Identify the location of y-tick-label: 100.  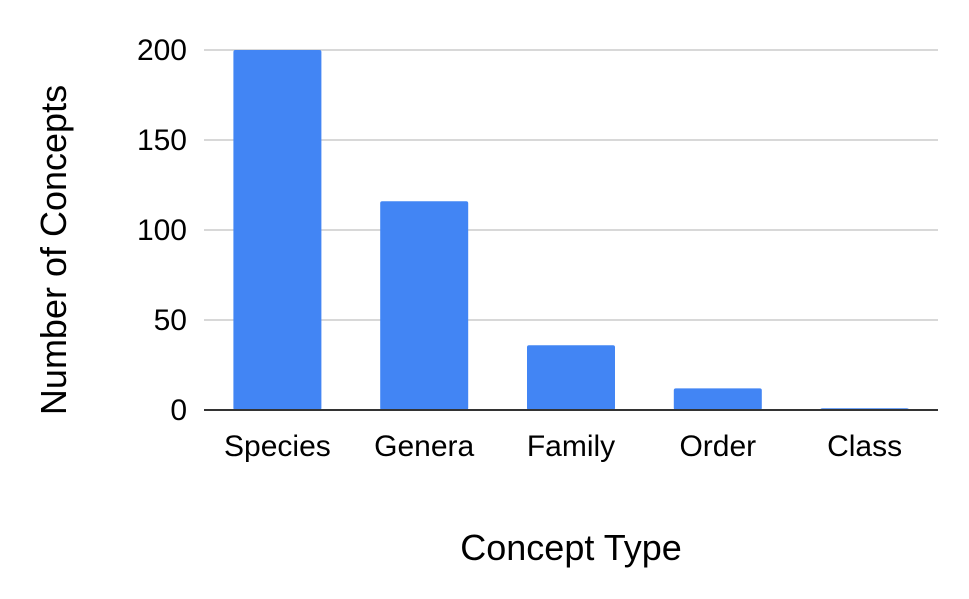
(162, 230).